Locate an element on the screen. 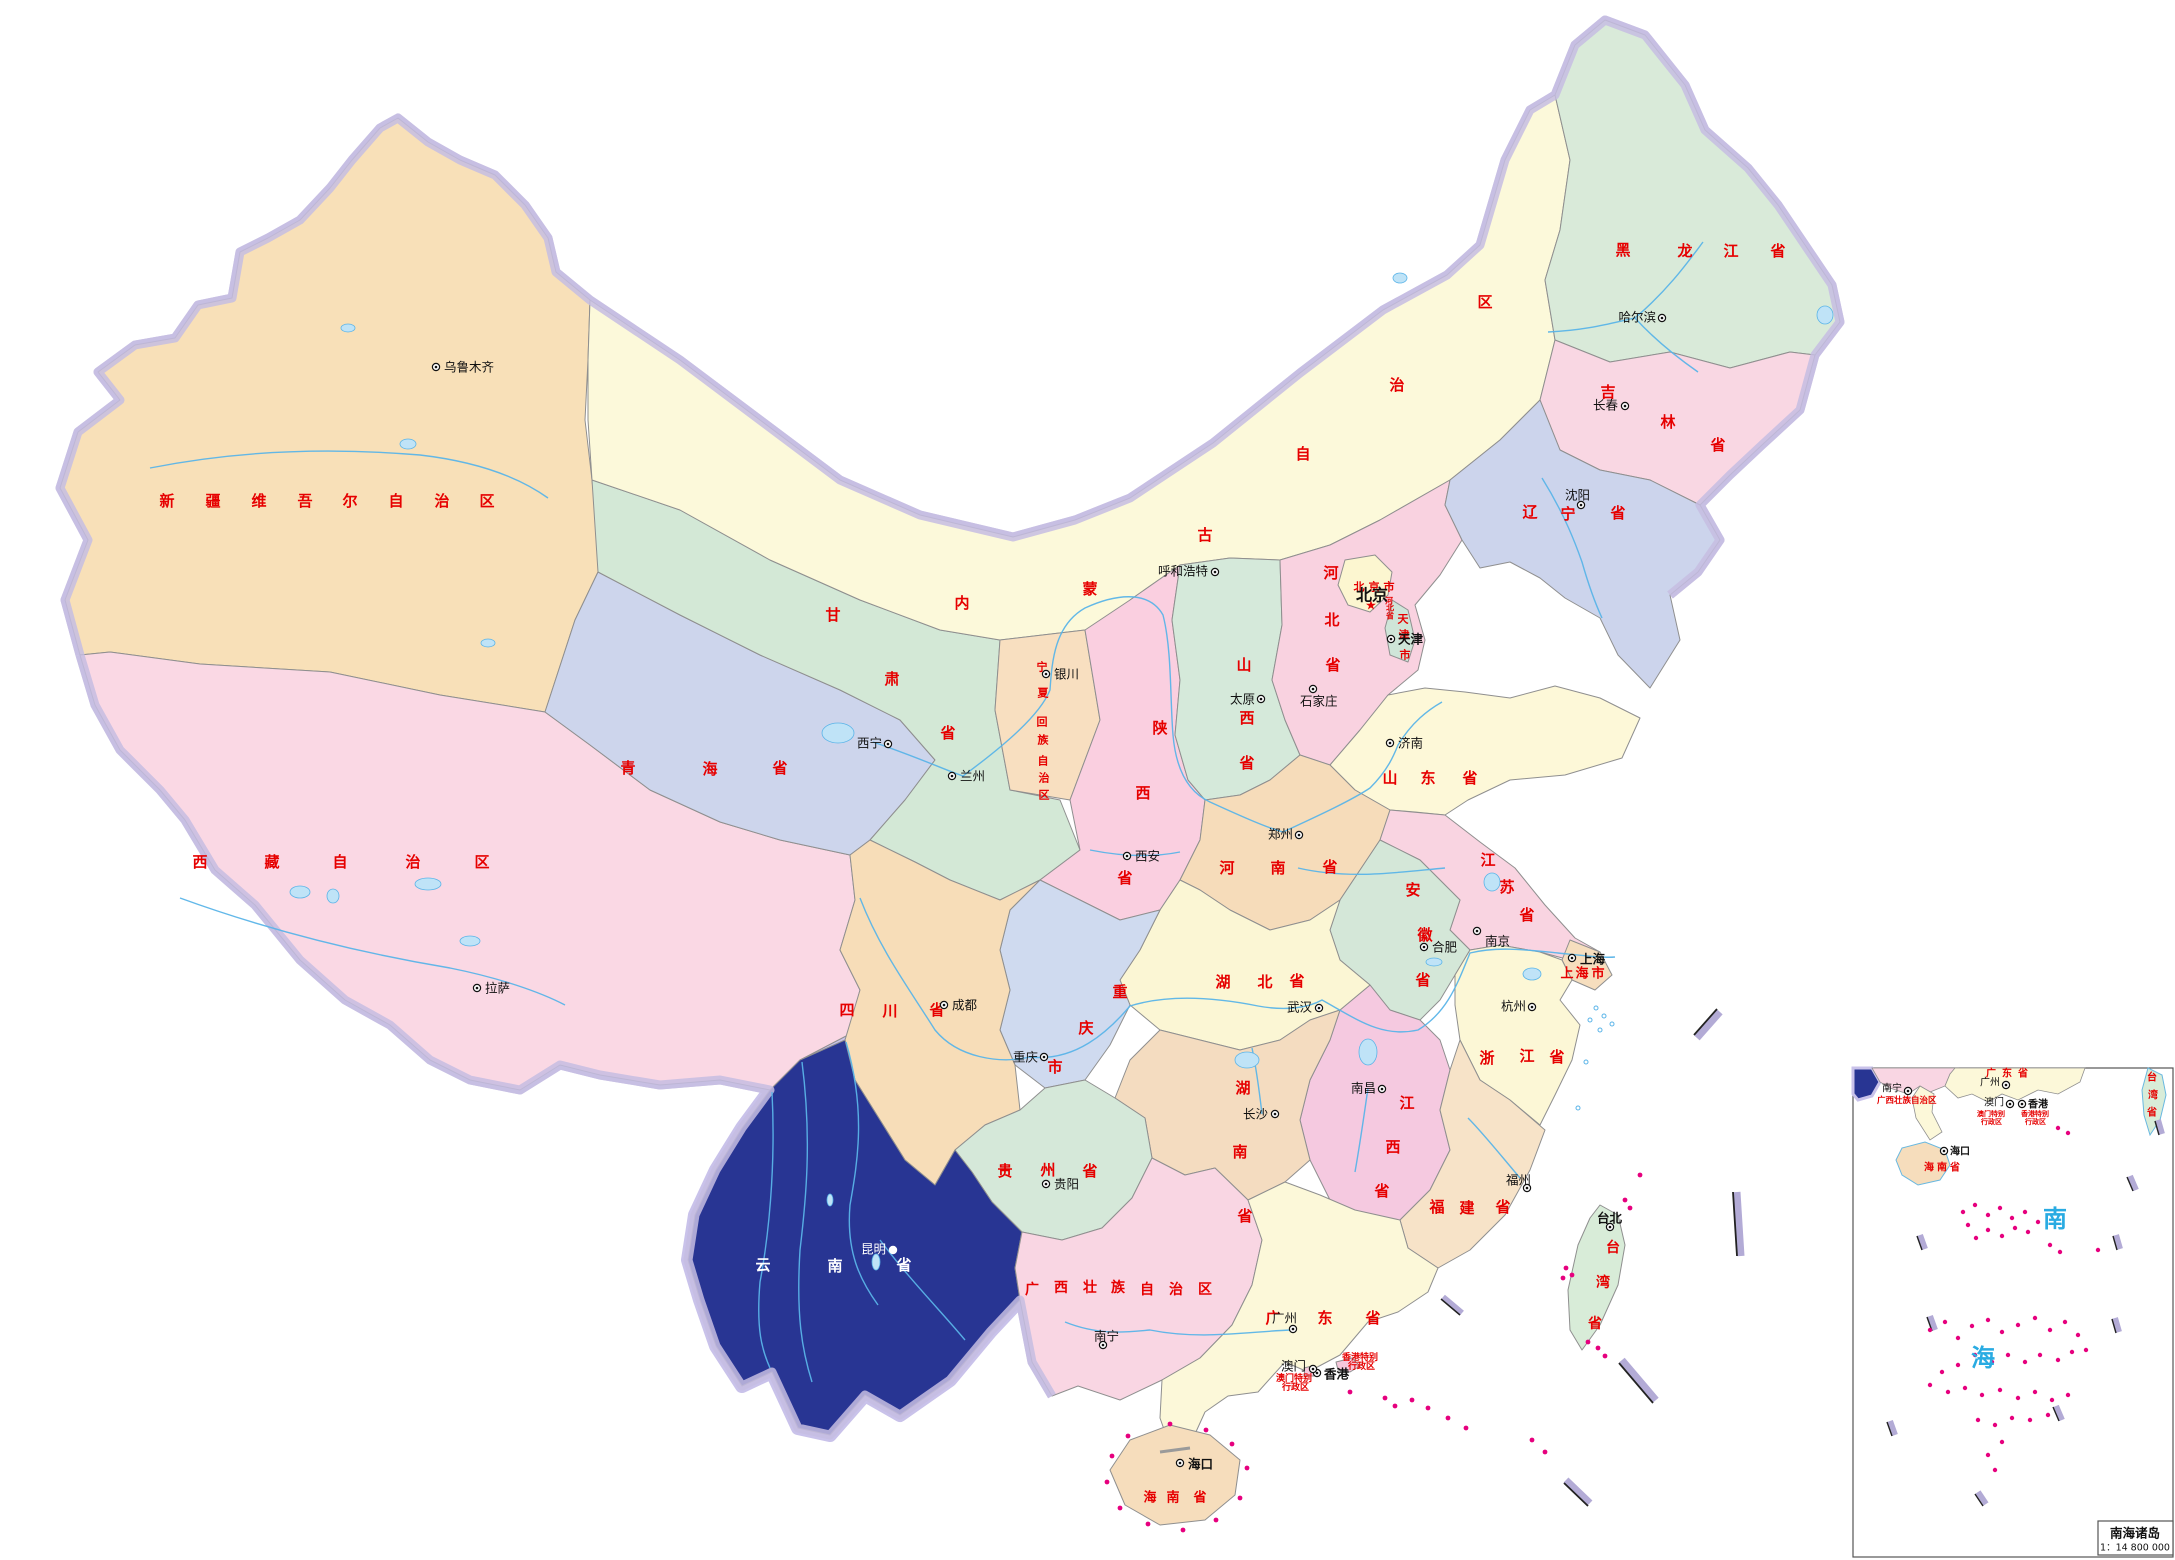 The height and width of the screenshot is (1560, 2175). label-anhui: 安 is located at coordinates (1412, 890).